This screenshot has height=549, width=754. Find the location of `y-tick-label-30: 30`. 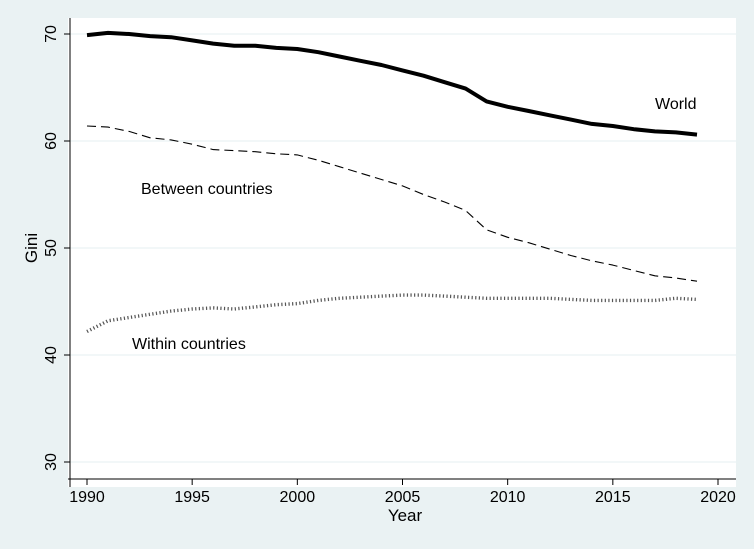

y-tick-label-30: 30 is located at coordinates (51, 462).